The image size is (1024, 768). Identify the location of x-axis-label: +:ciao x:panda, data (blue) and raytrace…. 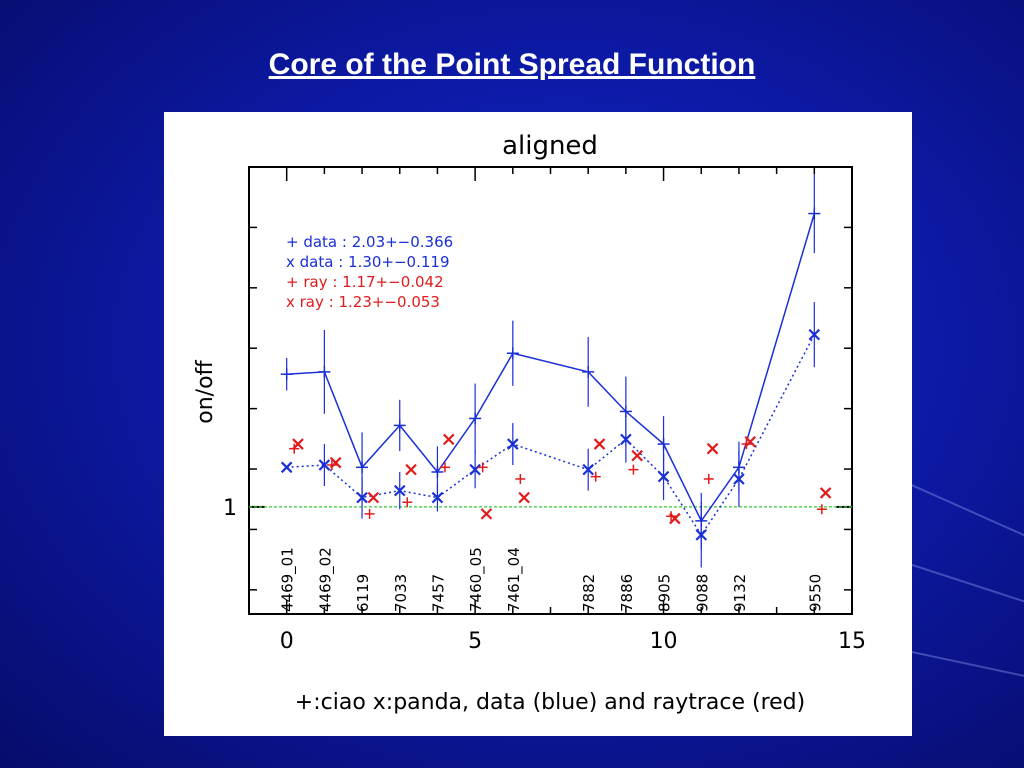
(550, 702).